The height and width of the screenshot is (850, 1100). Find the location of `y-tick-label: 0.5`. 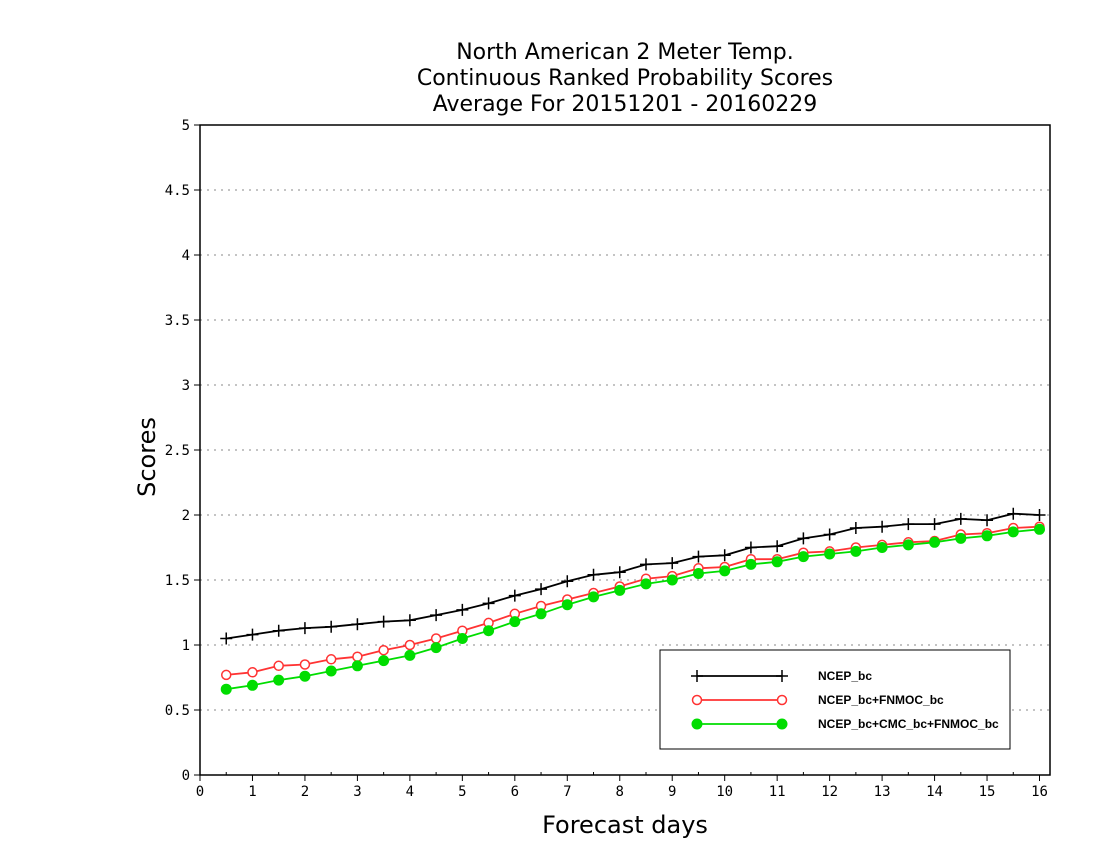

y-tick-label: 0.5 is located at coordinates (177, 711).